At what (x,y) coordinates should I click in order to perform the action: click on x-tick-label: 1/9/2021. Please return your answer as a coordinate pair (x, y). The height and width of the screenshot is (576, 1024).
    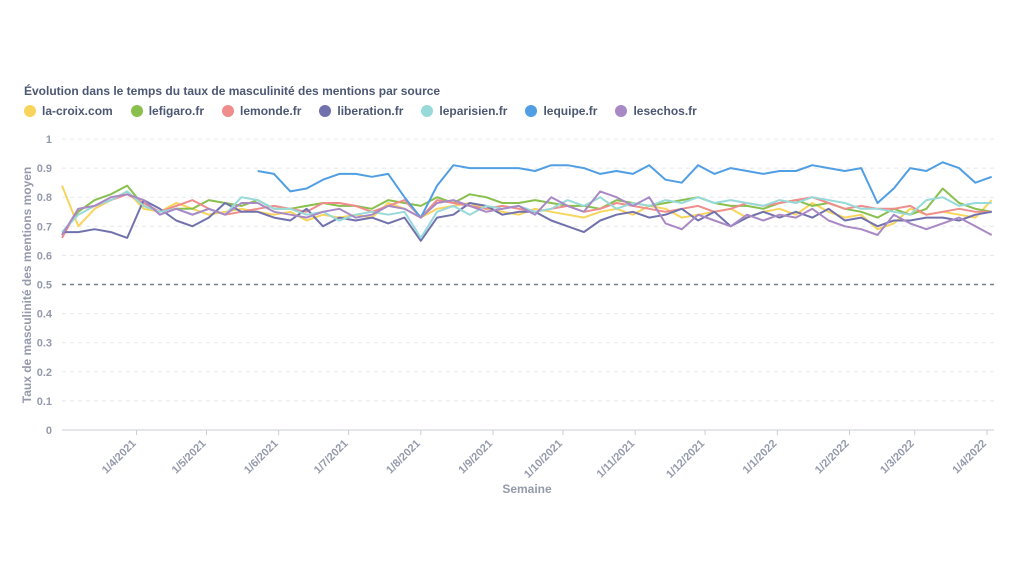
    Looking at the image, I should click on (475, 457).